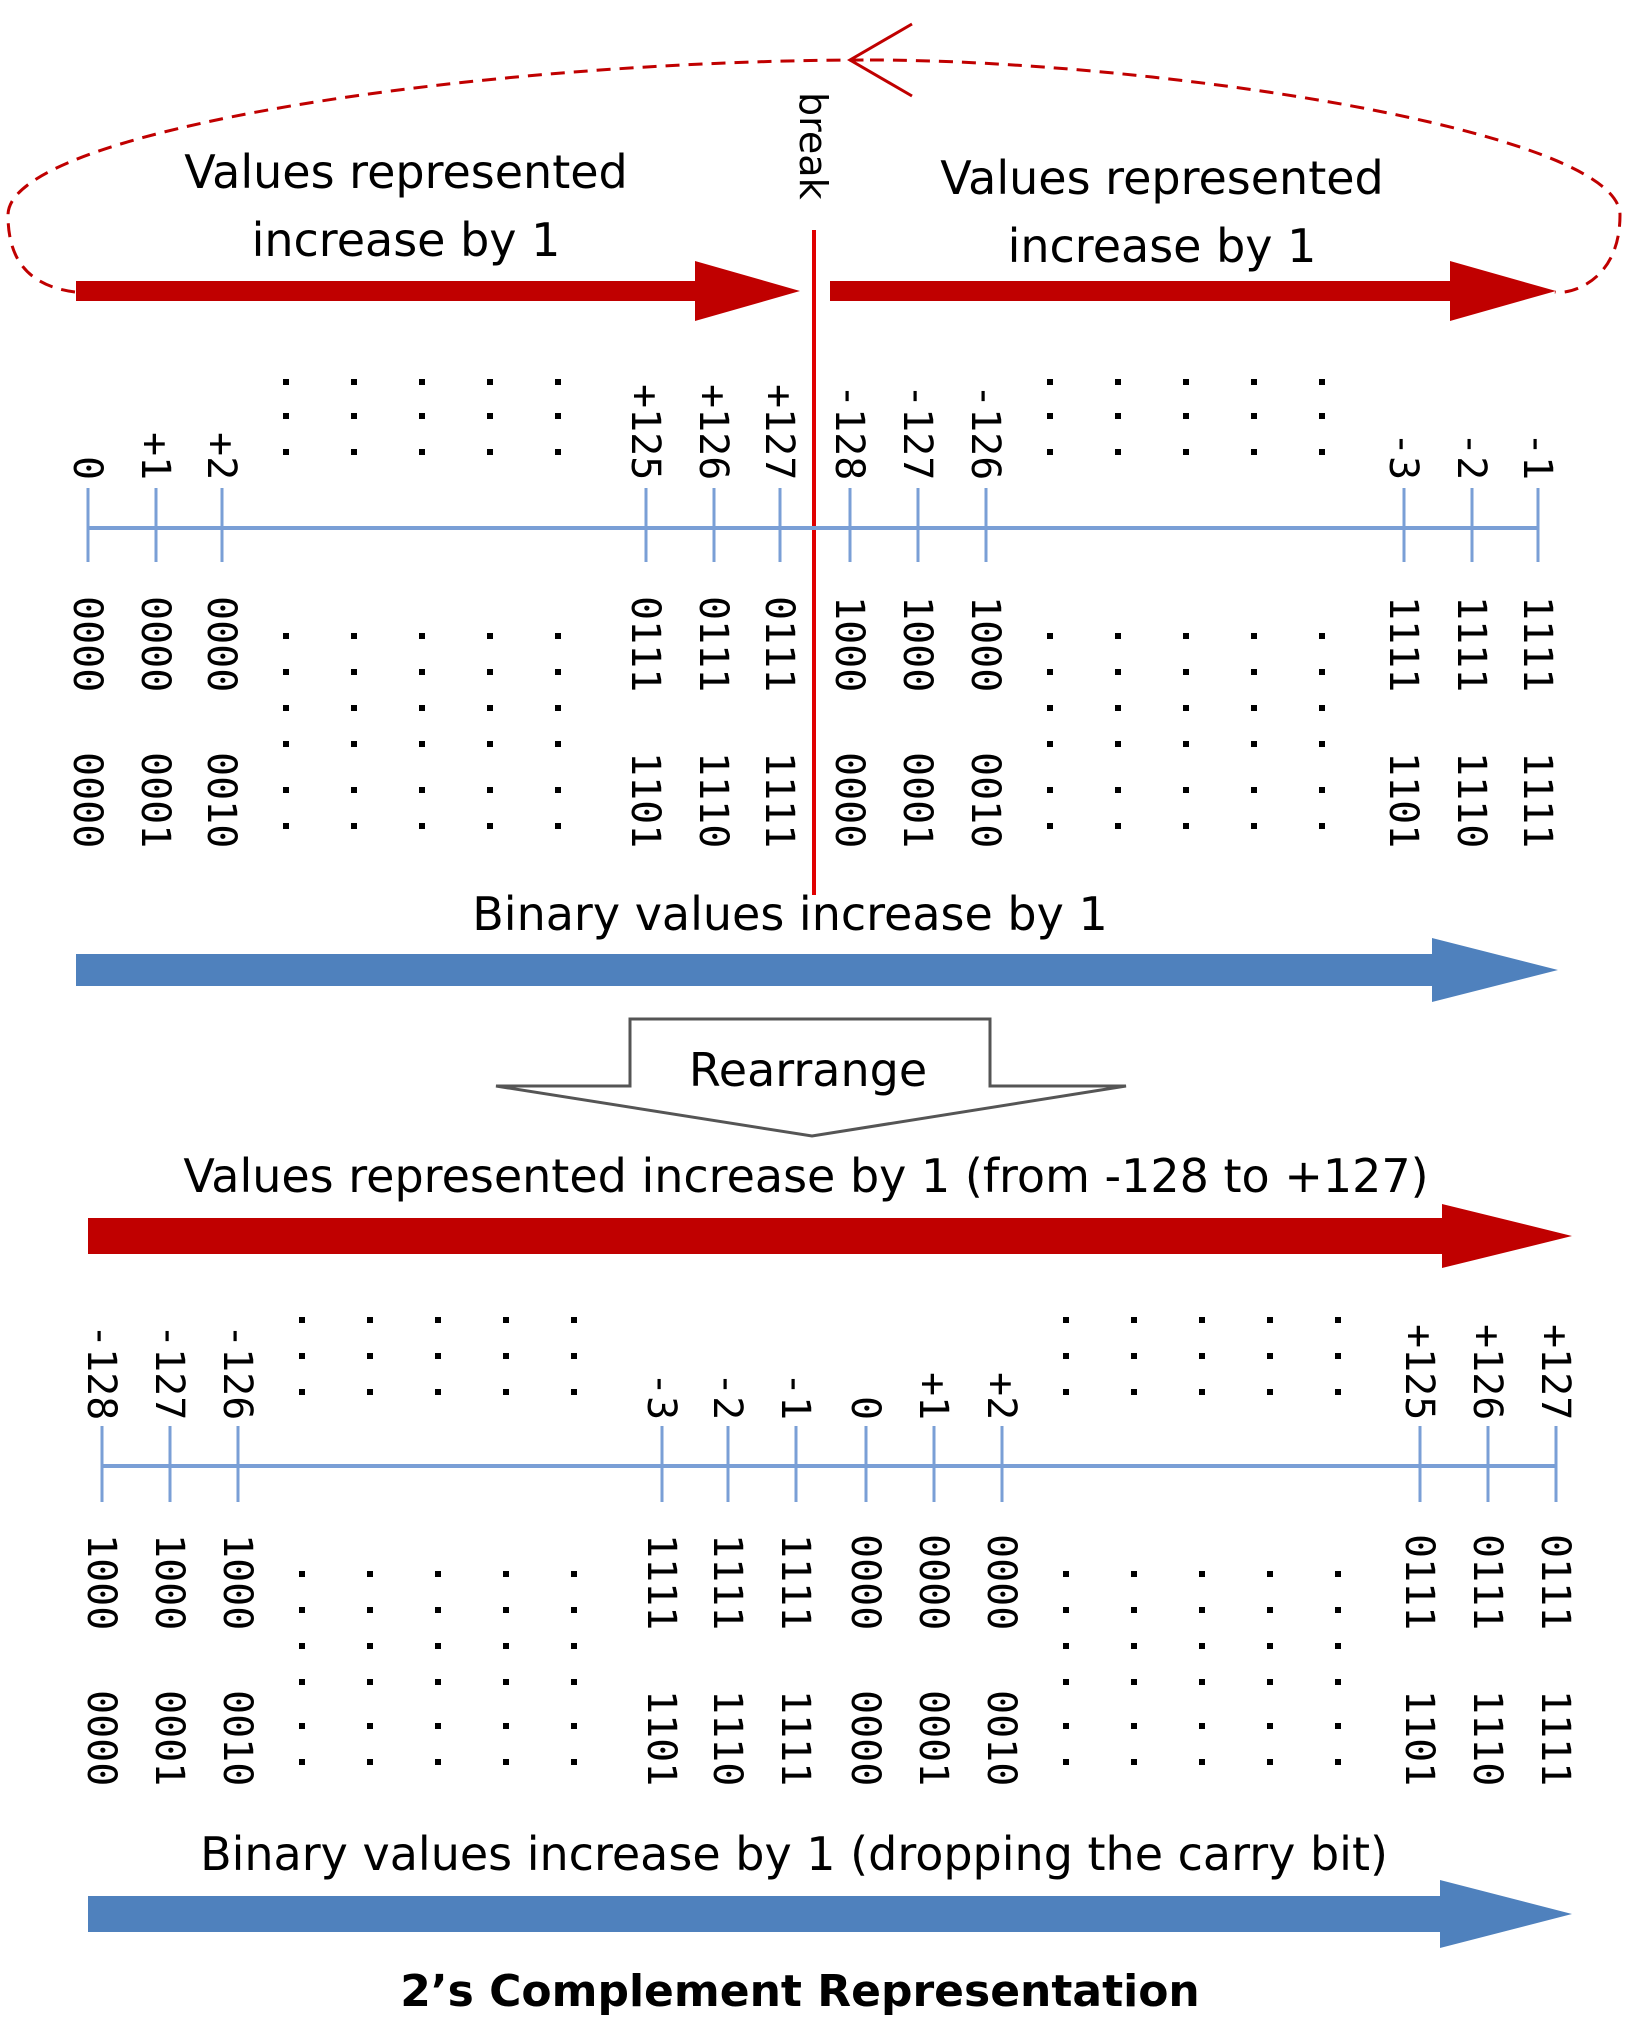 This screenshot has height=2030, width=1646. What do you see at coordinates (101, 1372) in the screenshot?
I see `tick-value-label: -128` at bounding box center [101, 1372].